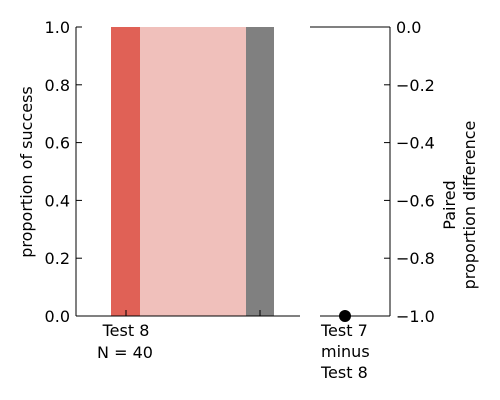 Image resolution: width=500 pixels, height=400 pixels. What do you see at coordinates (125, 352) in the screenshot?
I see `left-category-n-label: N = 40` at bounding box center [125, 352].